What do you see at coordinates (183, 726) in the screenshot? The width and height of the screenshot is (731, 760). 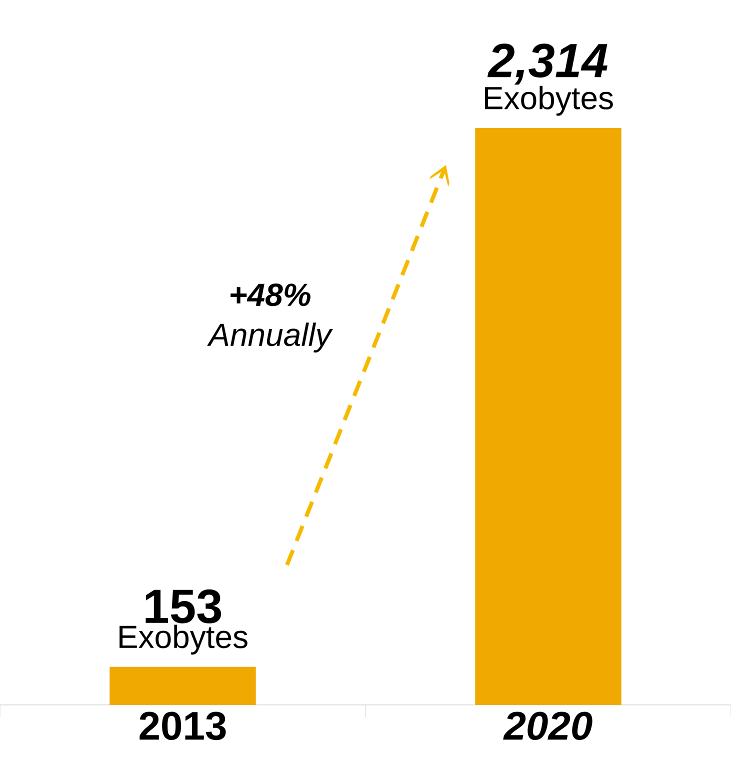 I see `x-tick-label: 2013` at bounding box center [183, 726].